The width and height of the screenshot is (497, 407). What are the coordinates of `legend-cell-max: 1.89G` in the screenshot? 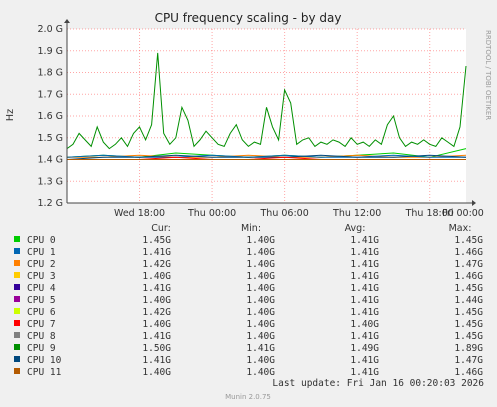 It's located at (468, 348).